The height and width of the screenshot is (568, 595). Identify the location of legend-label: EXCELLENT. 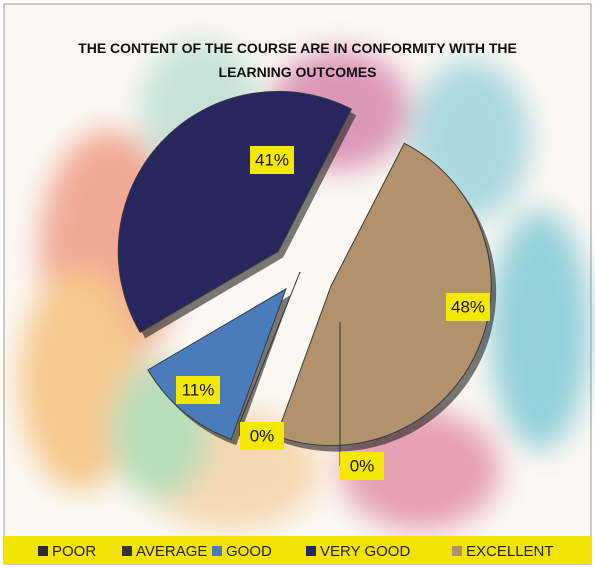
(510, 551).